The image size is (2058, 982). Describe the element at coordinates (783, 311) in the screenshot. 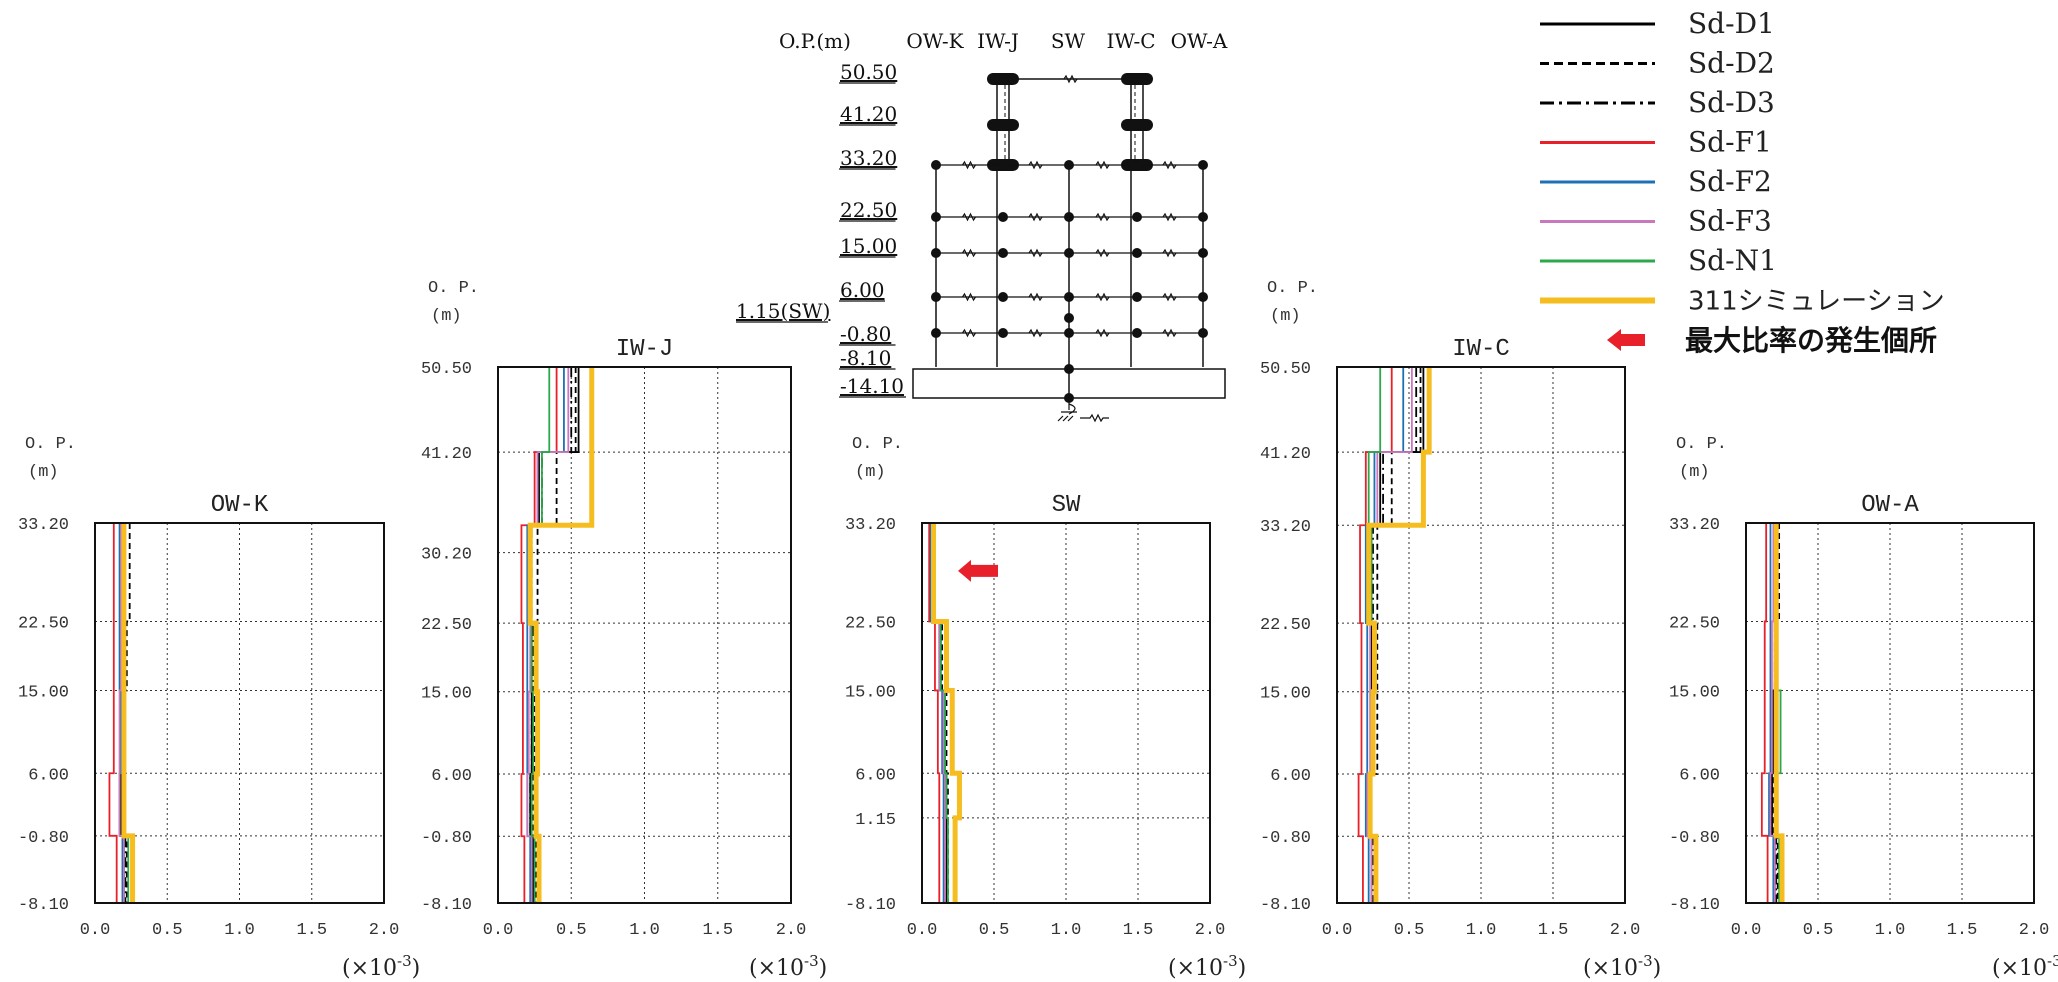

I see `schematic-level-label: 1.15(SW)` at that location.